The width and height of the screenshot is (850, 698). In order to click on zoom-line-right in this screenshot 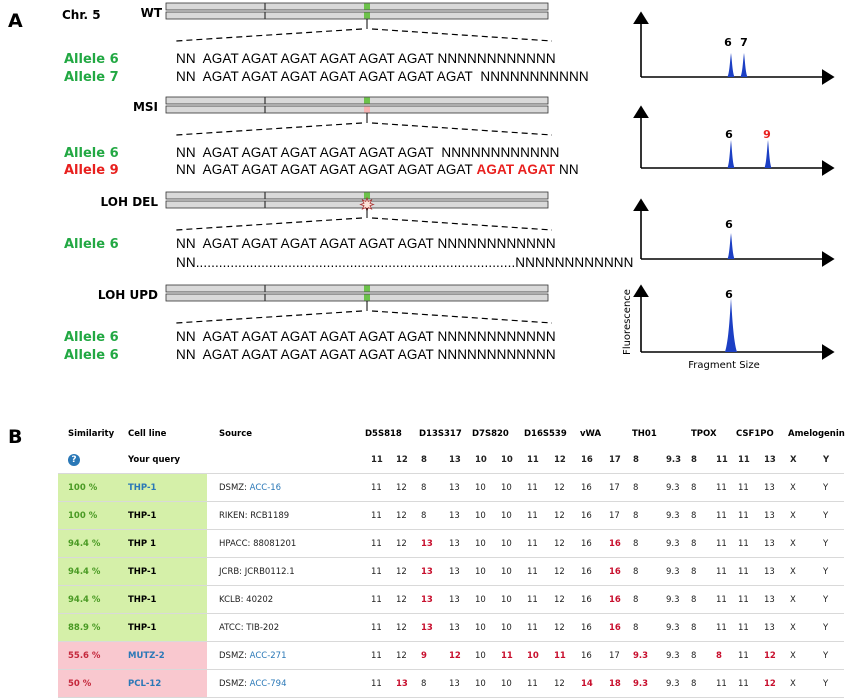, I will do `click(462, 317)`.